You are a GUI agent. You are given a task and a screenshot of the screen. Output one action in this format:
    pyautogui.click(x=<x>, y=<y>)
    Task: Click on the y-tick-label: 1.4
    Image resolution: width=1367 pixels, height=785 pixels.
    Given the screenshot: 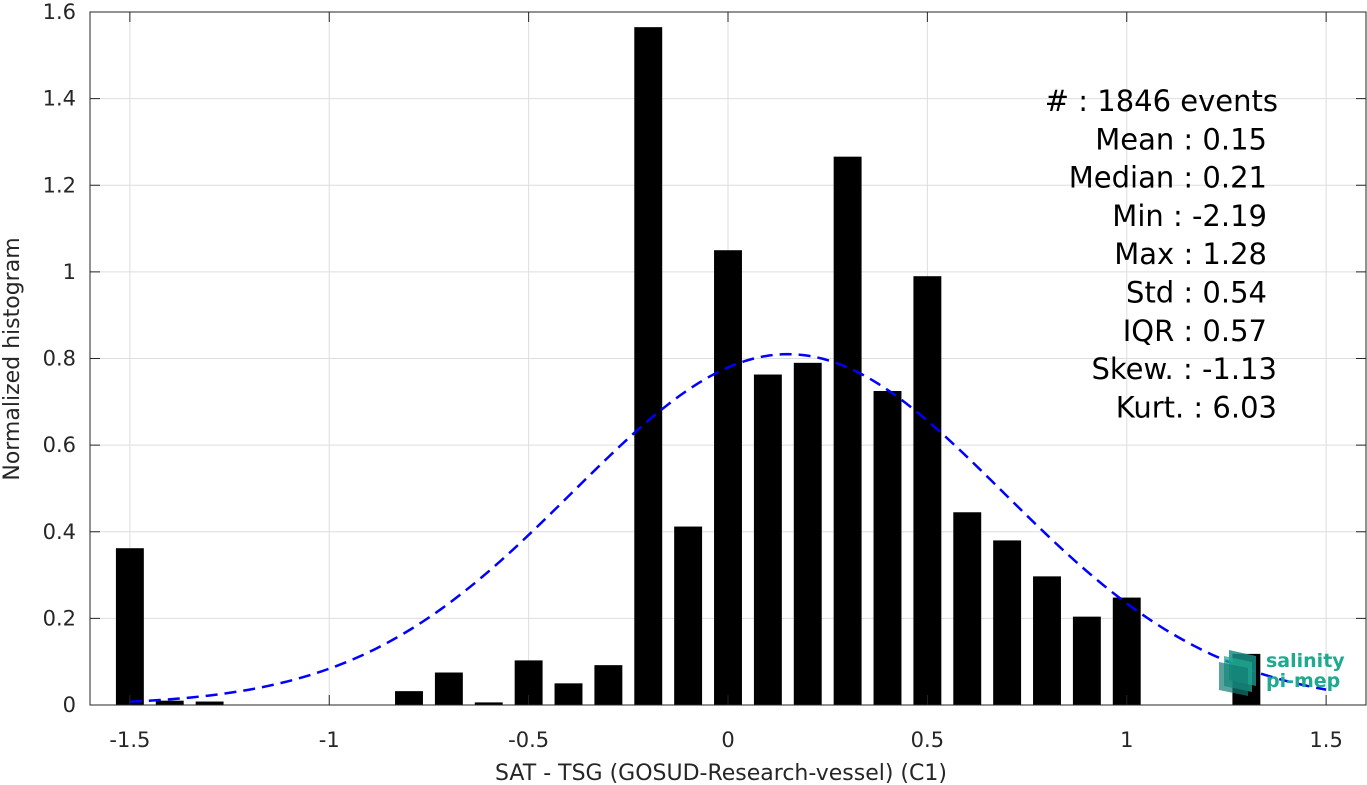 What is the action you would take?
    pyautogui.click(x=59, y=99)
    